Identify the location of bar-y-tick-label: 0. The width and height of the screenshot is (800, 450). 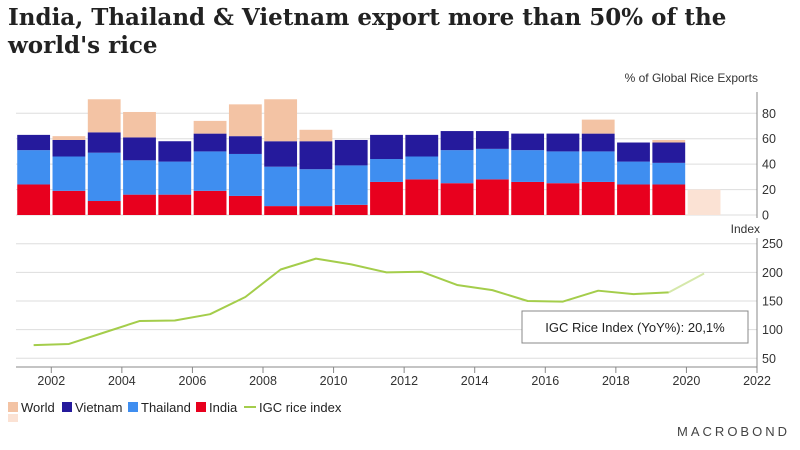
(765, 216).